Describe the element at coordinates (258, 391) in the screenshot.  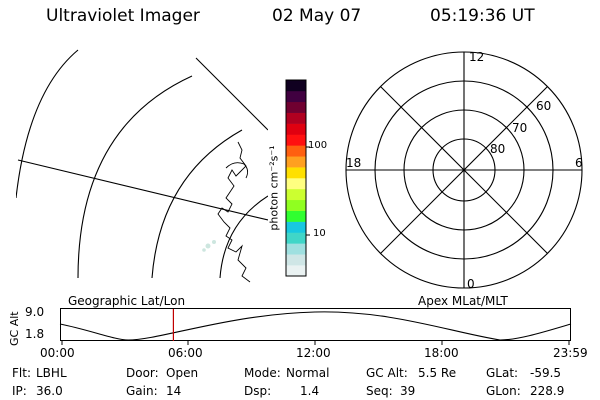
I see `dsp-label: Dsp:` at that location.